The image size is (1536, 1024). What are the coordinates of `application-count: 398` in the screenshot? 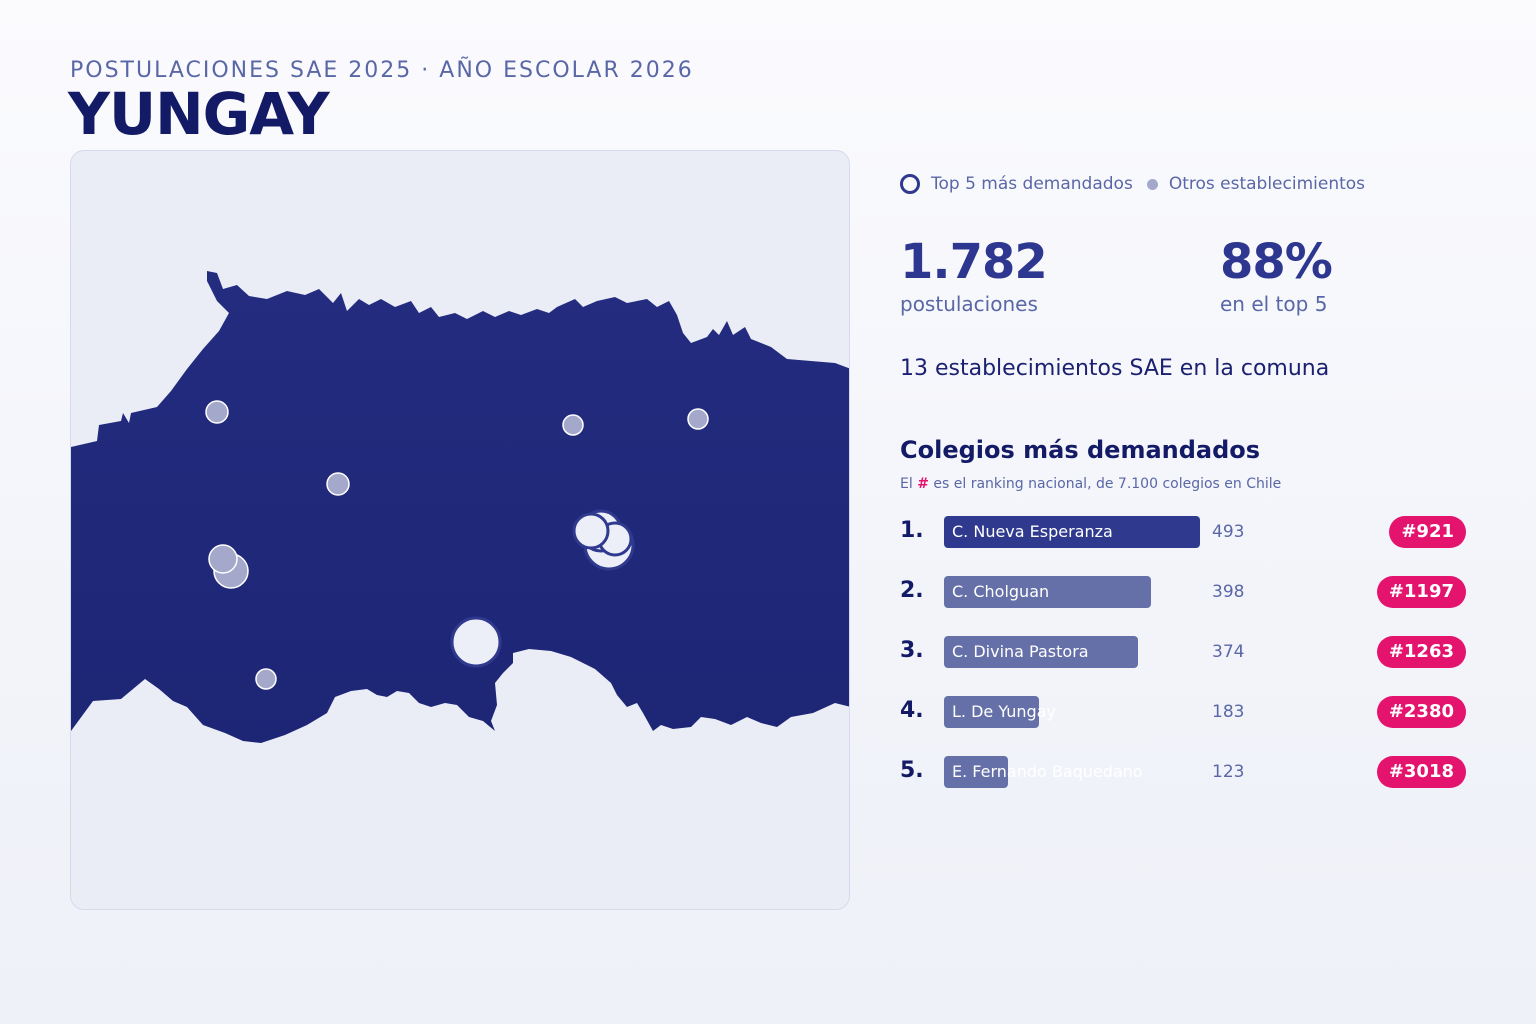 It's located at (1228, 592).